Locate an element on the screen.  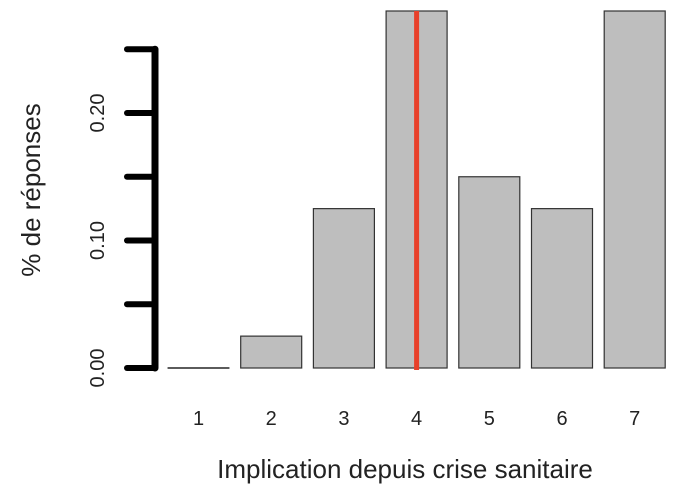
y-tick-label: 0.00 is located at coordinates (98, 368).